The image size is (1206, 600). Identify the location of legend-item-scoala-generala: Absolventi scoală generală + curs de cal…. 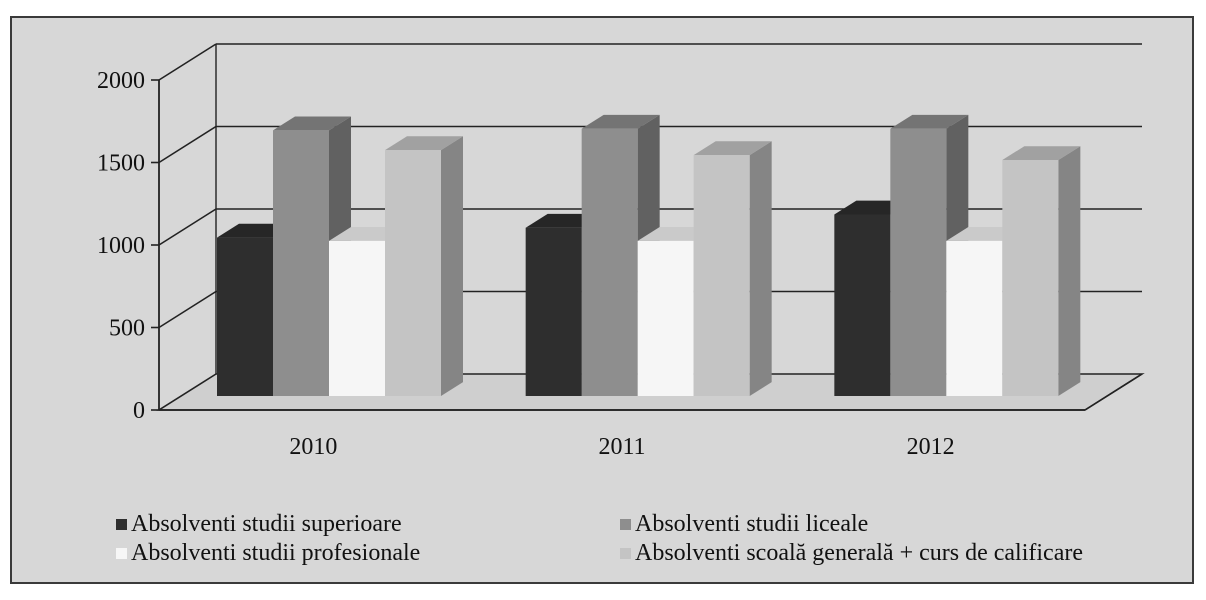
(851, 553).